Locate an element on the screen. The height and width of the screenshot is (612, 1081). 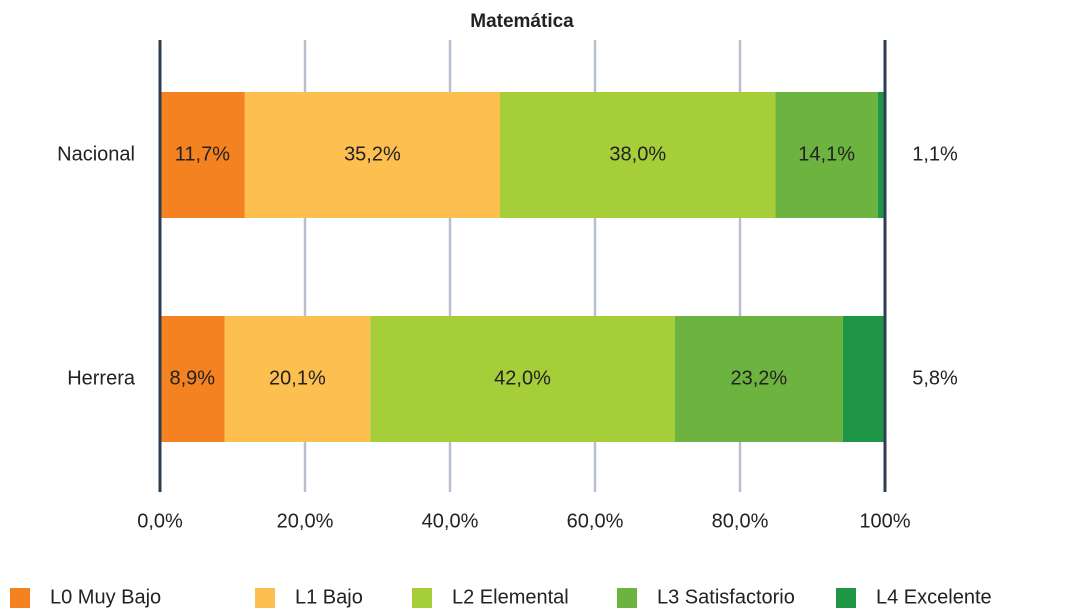
legend-label: L2 Elemental is located at coordinates (510, 597).